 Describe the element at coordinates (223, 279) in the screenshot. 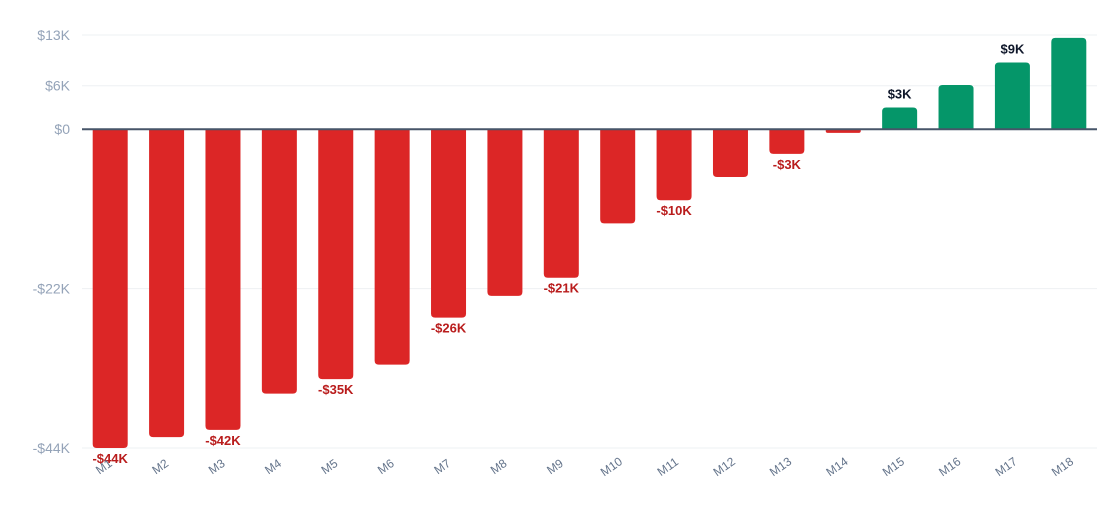

I see `bar-m3` at that location.